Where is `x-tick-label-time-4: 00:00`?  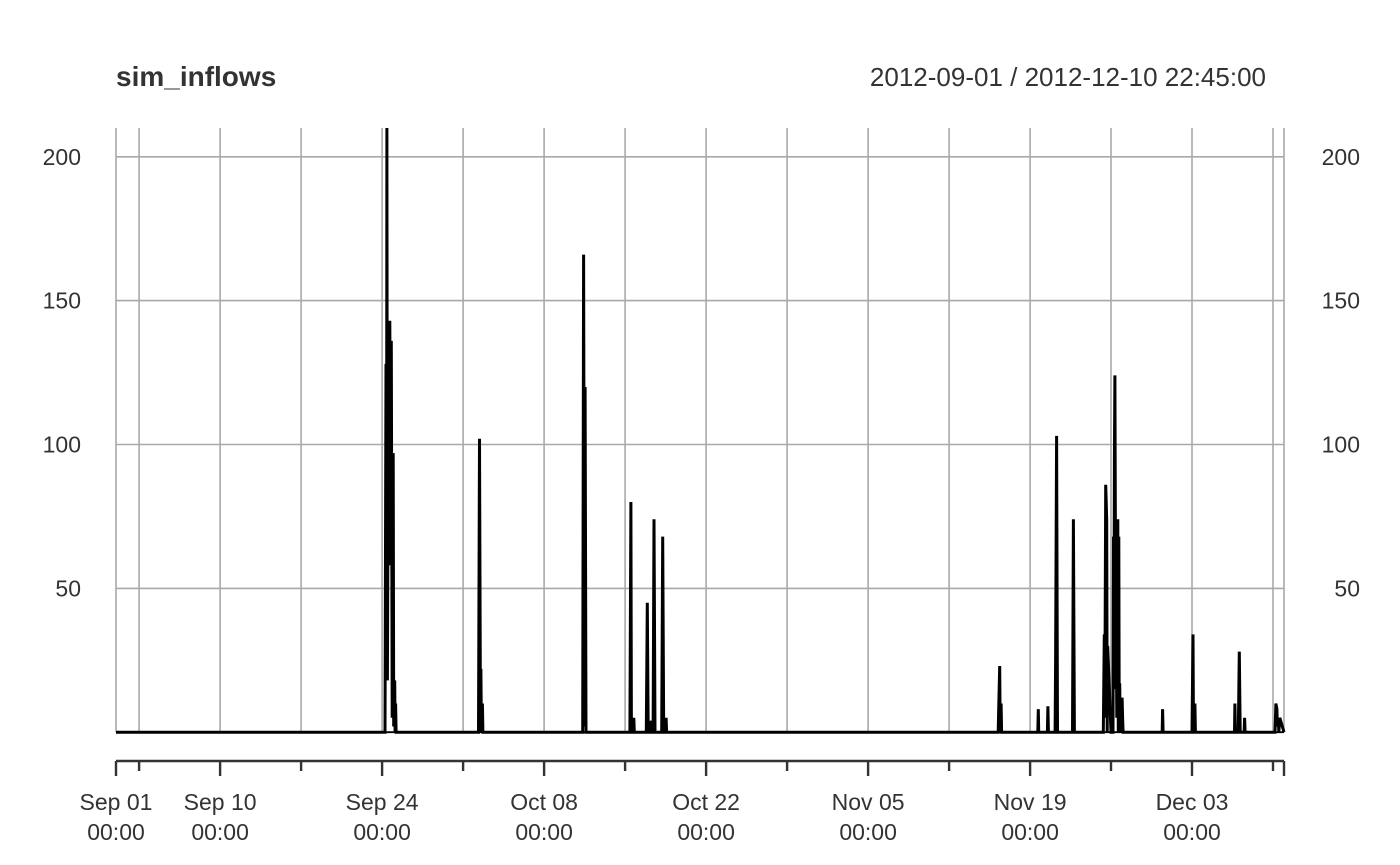
x-tick-label-time-4: 00:00 is located at coordinates (706, 832).